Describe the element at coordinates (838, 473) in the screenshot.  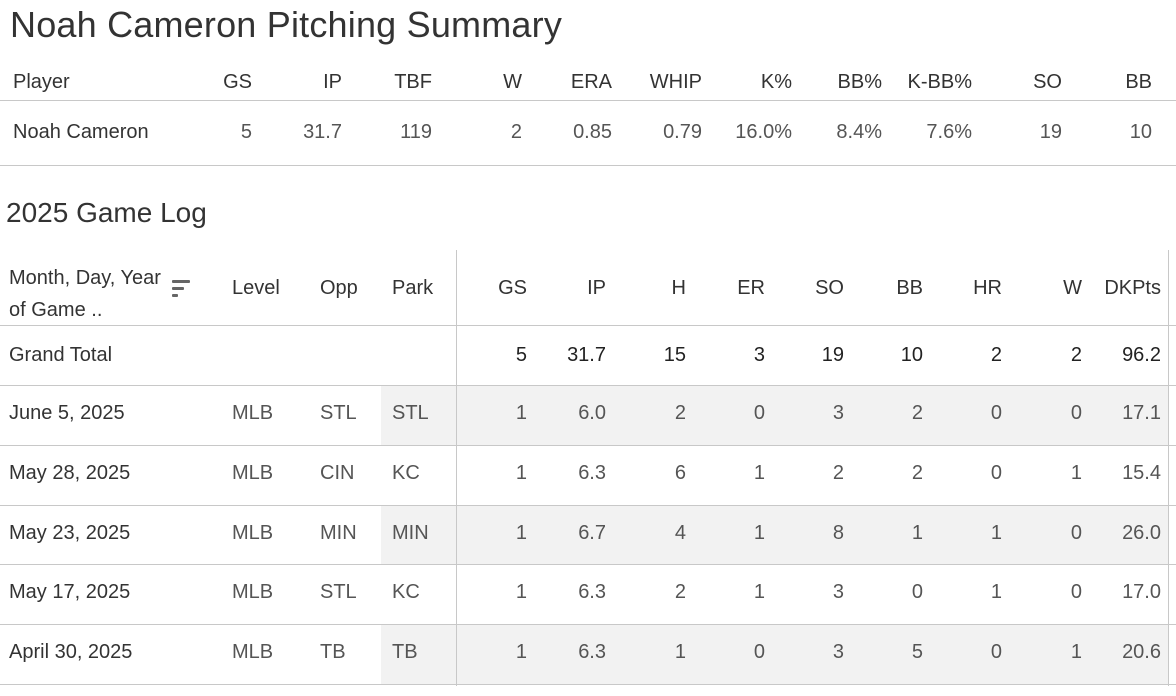
I see `stat-cell-so: 2` at that location.